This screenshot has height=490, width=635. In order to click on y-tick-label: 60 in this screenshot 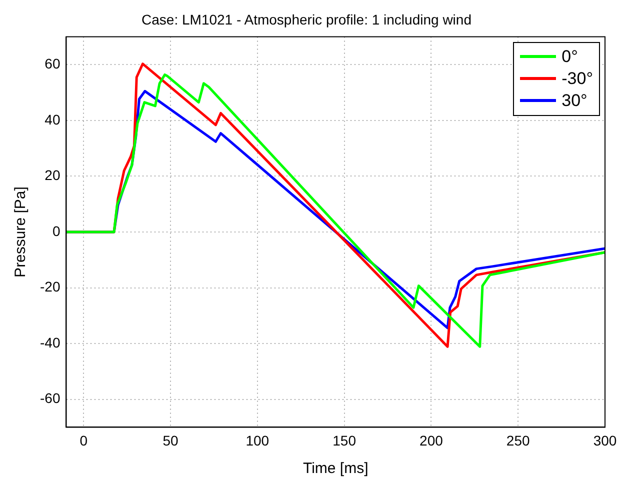, I will do `click(52, 64)`.